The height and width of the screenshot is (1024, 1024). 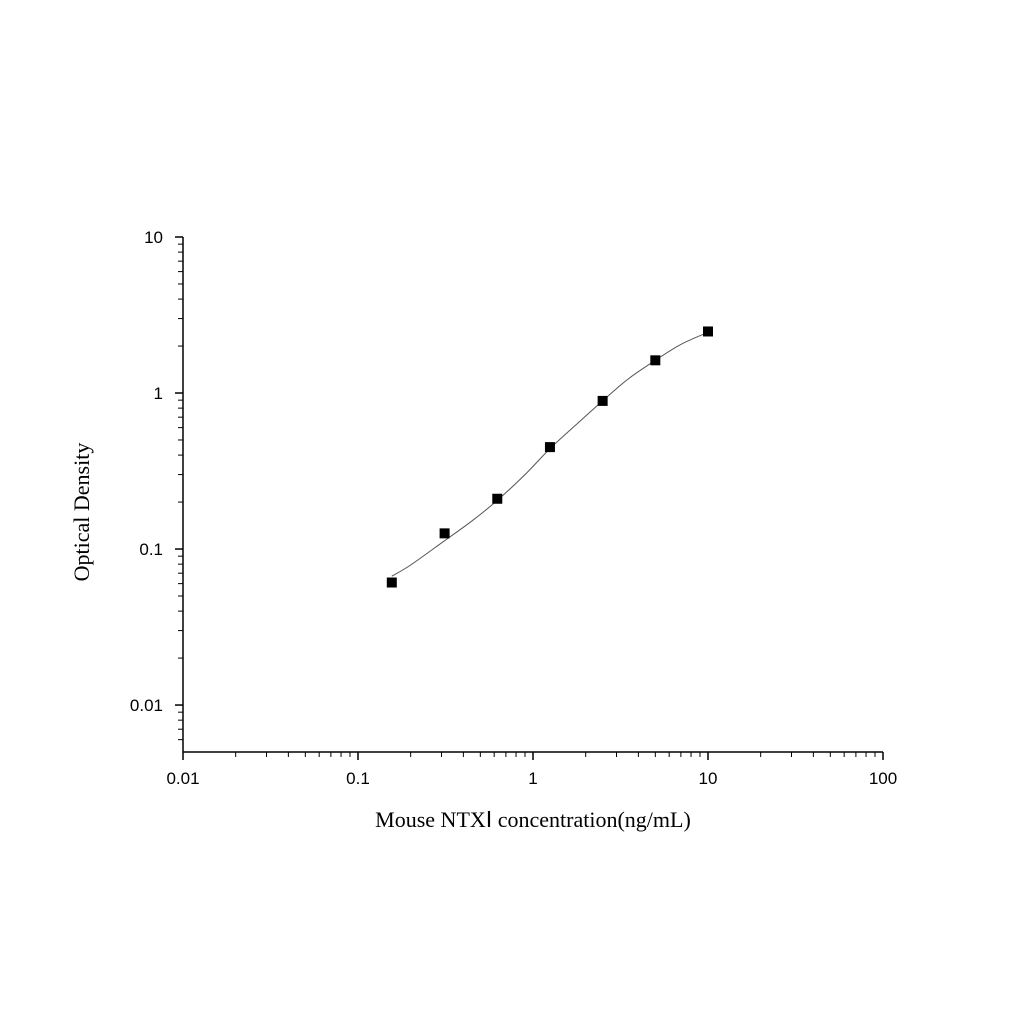 I want to click on y-tick-label: 10, so click(x=153, y=237).